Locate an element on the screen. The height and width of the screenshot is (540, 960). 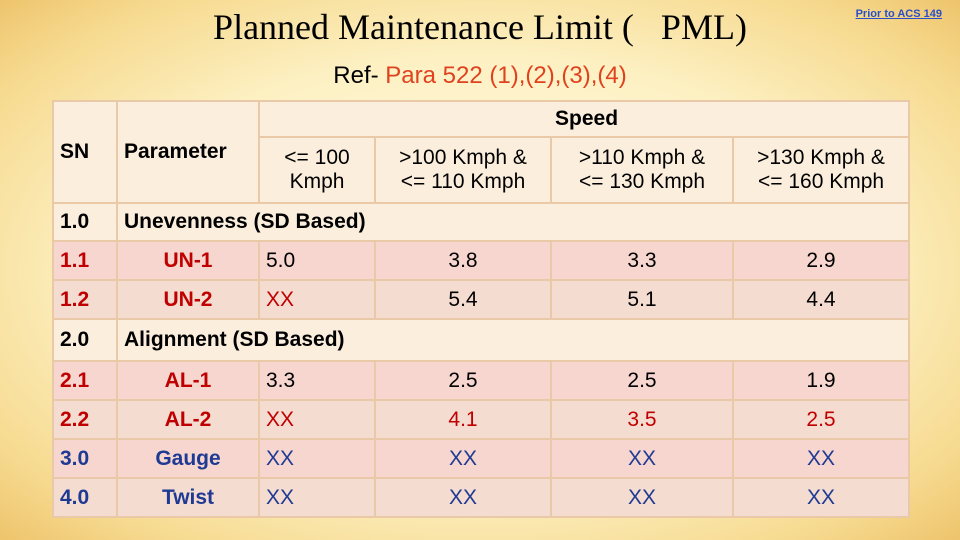
speed-range-2: >100 Kmph & <= 110 Kmph is located at coordinates (463, 170).